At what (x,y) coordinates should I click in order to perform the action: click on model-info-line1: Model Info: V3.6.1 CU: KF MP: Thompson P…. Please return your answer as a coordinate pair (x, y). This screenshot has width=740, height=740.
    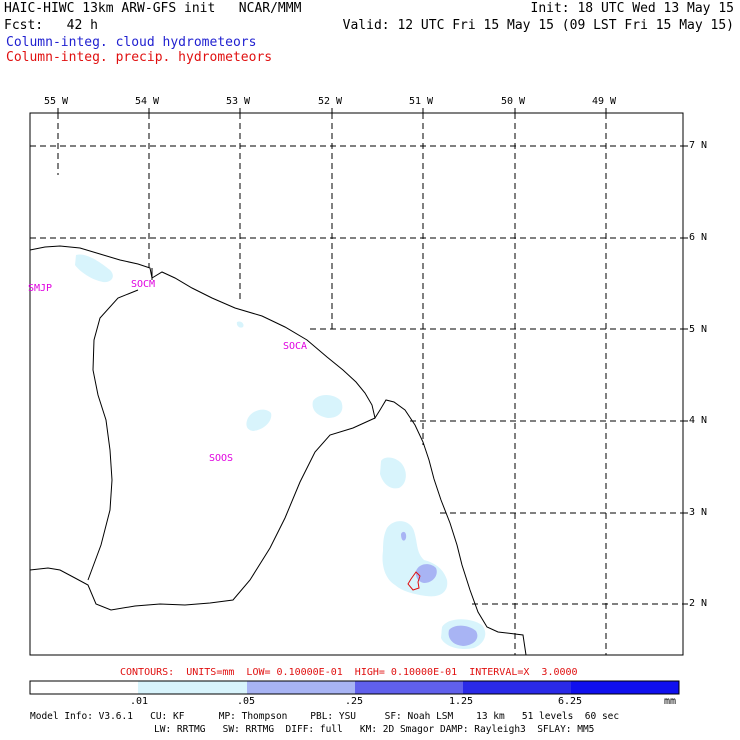
    Looking at the image, I should click on (325, 716).